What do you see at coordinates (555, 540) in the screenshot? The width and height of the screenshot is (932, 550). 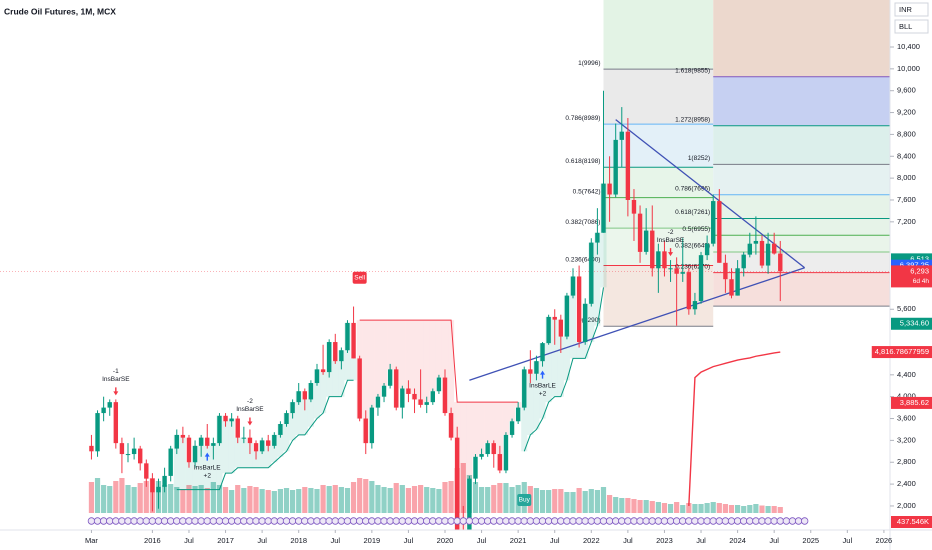 I see `x-tick-label: Jul` at bounding box center [555, 540].